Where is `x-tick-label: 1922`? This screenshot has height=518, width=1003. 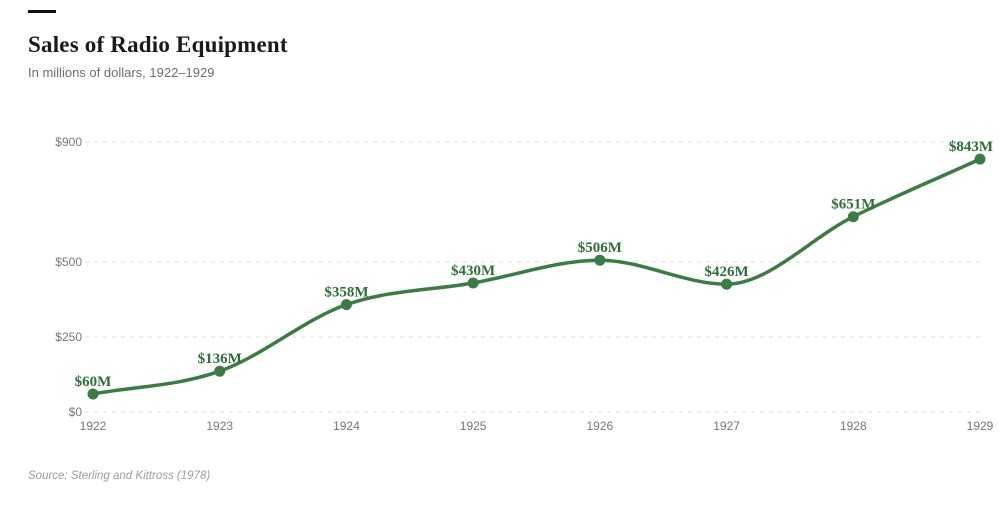
x-tick-label: 1922 is located at coordinates (93, 426).